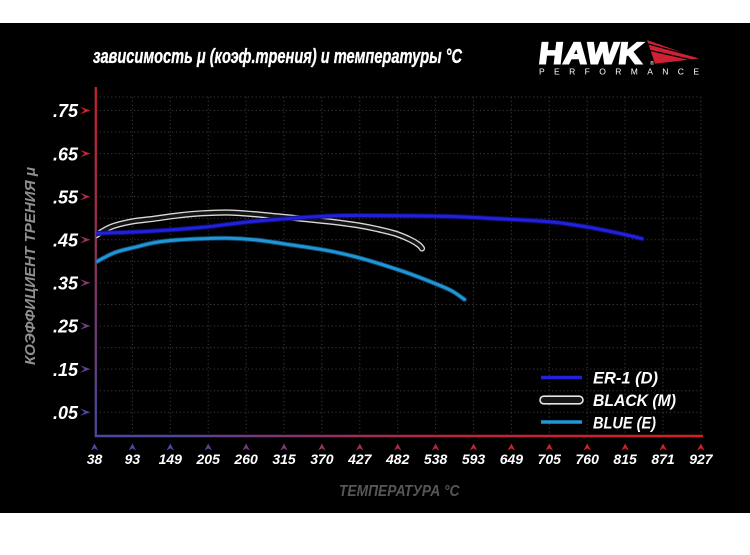 The image size is (750, 555). Describe the element at coordinates (625, 459) in the screenshot. I see `svg-text: 815` at that location.